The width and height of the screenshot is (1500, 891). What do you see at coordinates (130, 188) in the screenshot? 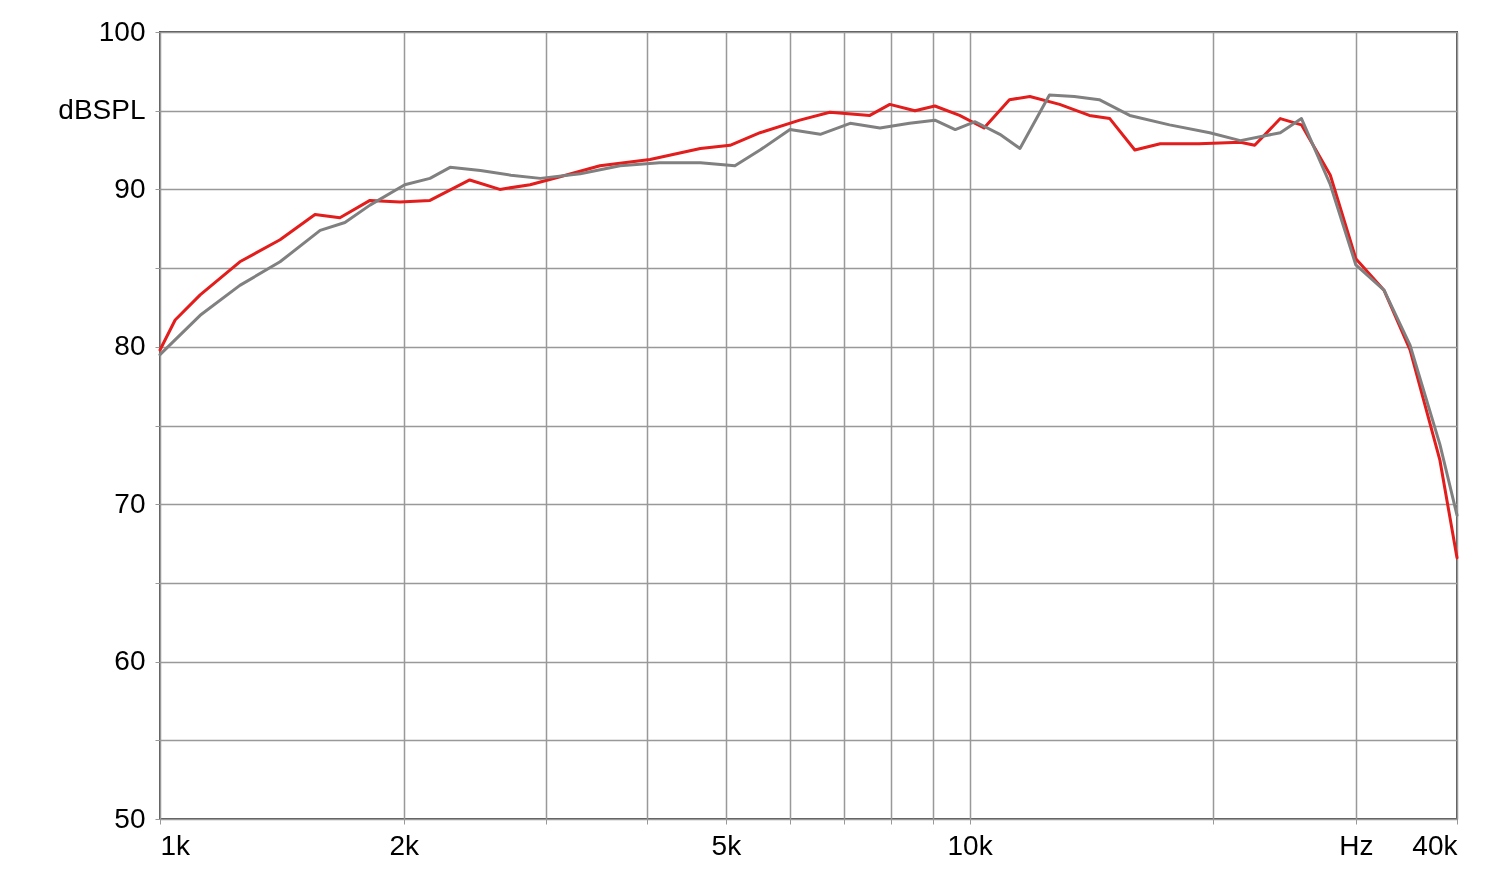
I see `y-tick-label: 90` at bounding box center [130, 188].